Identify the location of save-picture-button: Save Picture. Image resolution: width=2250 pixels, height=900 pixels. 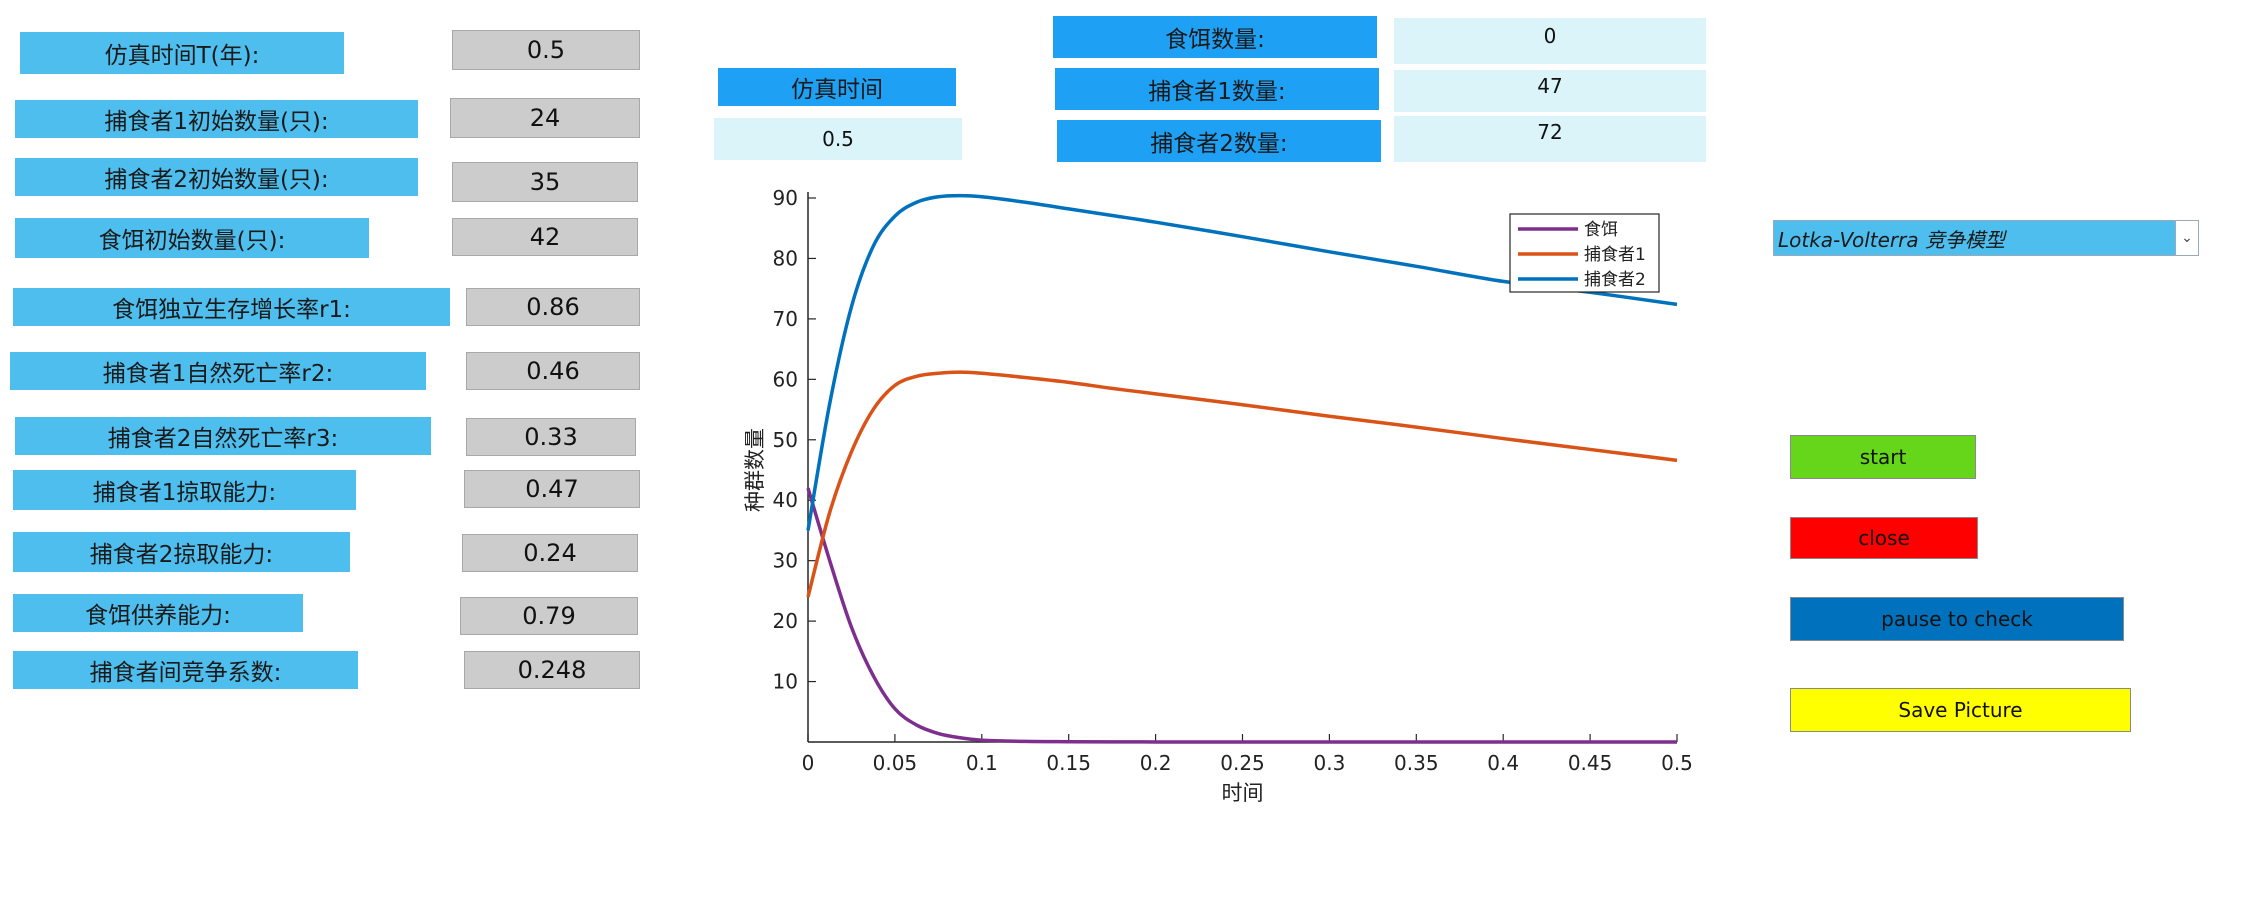
(1960, 710).